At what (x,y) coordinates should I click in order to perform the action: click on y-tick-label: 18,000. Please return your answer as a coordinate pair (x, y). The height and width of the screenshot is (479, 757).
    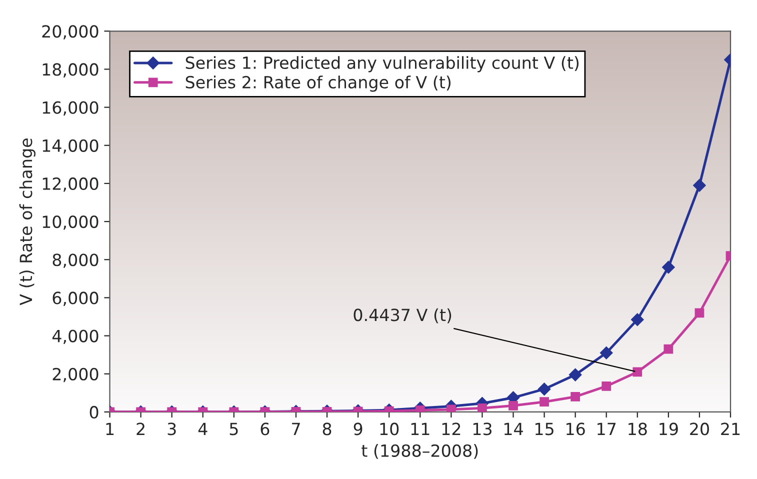
    Looking at the image, I should click on (70, 70).